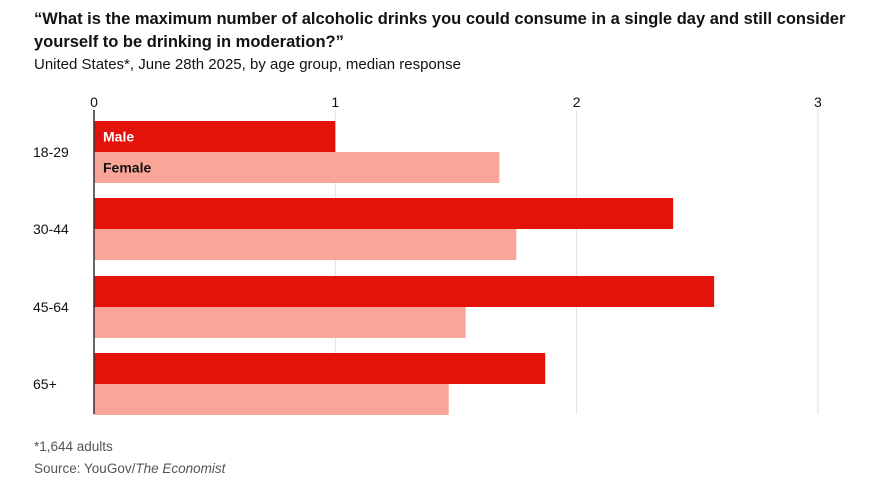 The image size is (878, 496). I want to click on x-tick-label-2: 2, so click(577, 102).